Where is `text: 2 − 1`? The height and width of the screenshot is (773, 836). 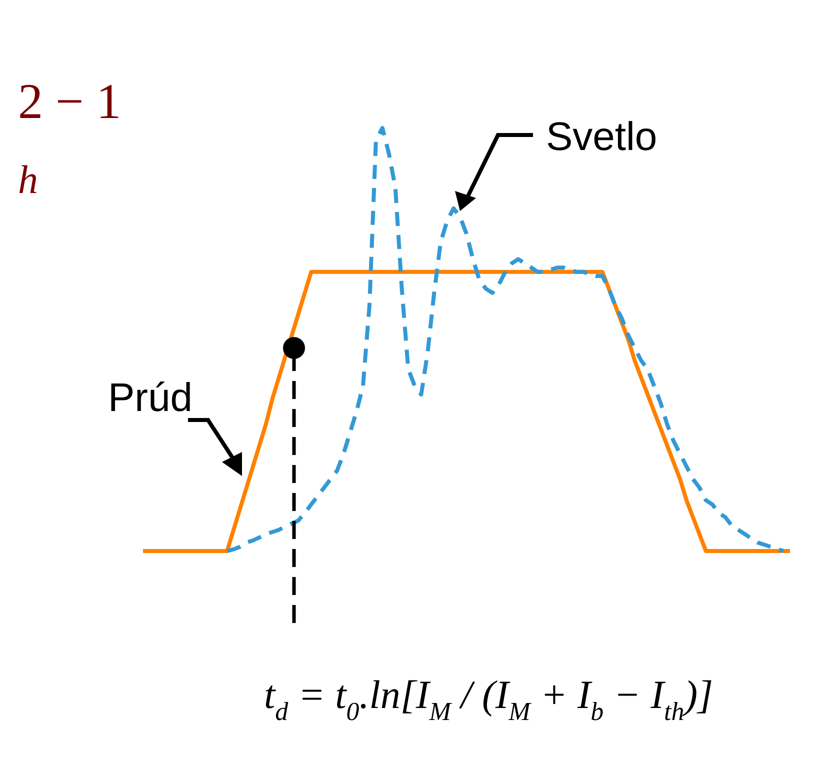 text: 2 − 1 is located at coordinates (70, 101).